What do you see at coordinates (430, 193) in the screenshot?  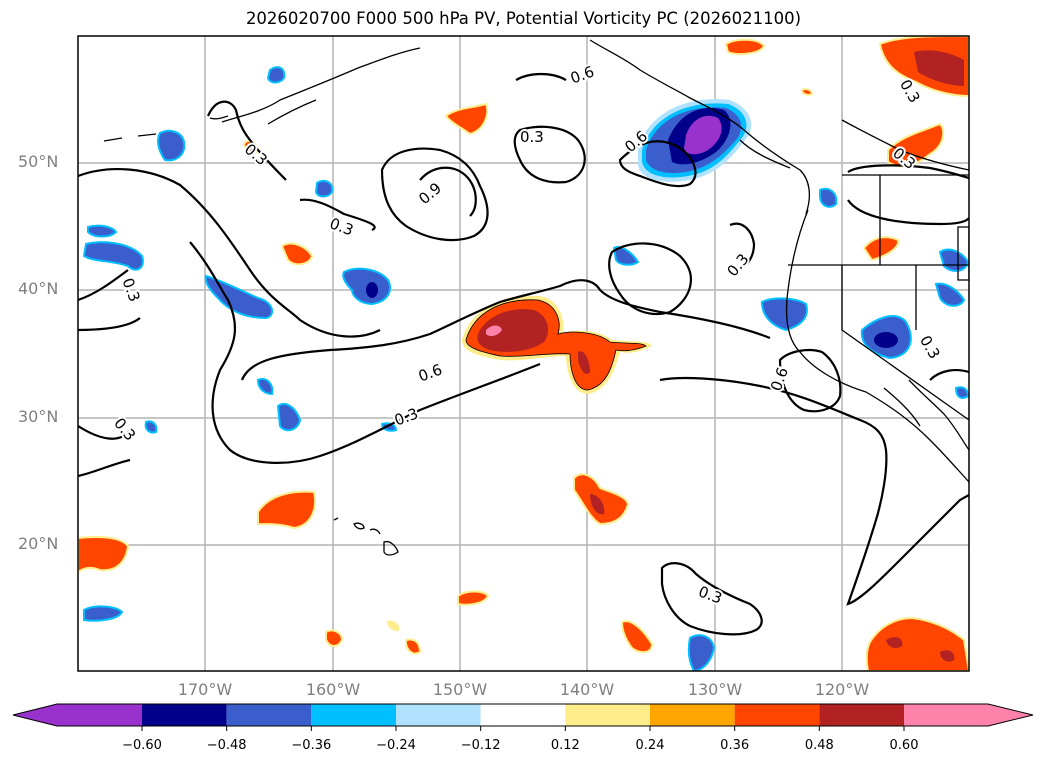 I see `contour-label: 0.9` at bounding box center [430, 193].